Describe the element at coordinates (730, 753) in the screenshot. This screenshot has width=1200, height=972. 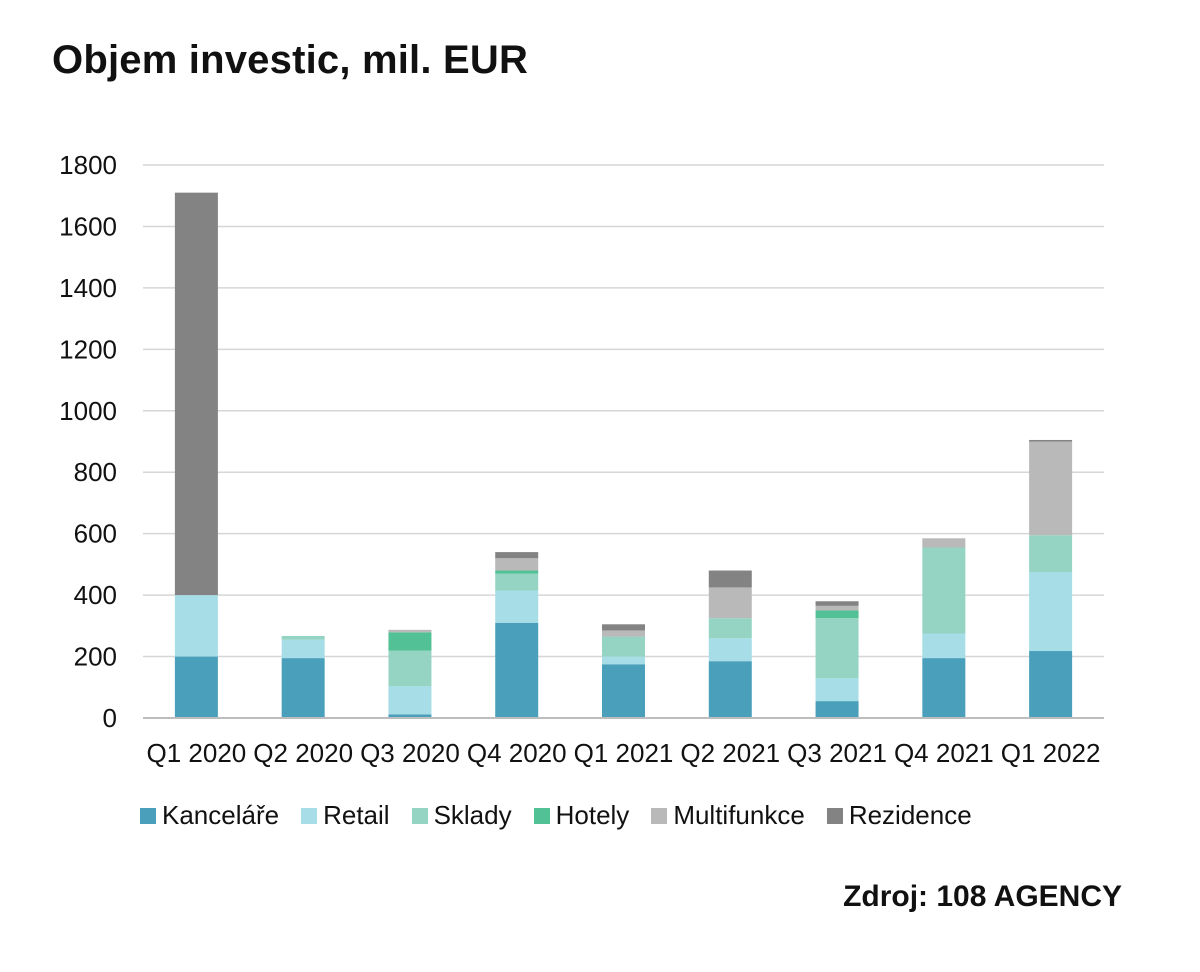
I see `x-tick-label: Q2 2021` at that location.